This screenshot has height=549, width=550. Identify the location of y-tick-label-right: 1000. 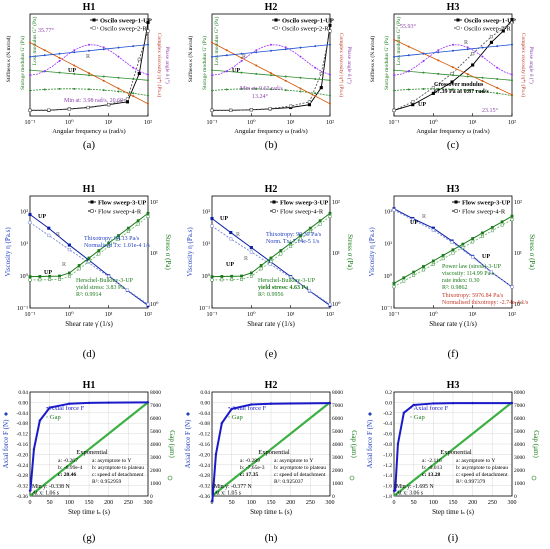
(337, 484).